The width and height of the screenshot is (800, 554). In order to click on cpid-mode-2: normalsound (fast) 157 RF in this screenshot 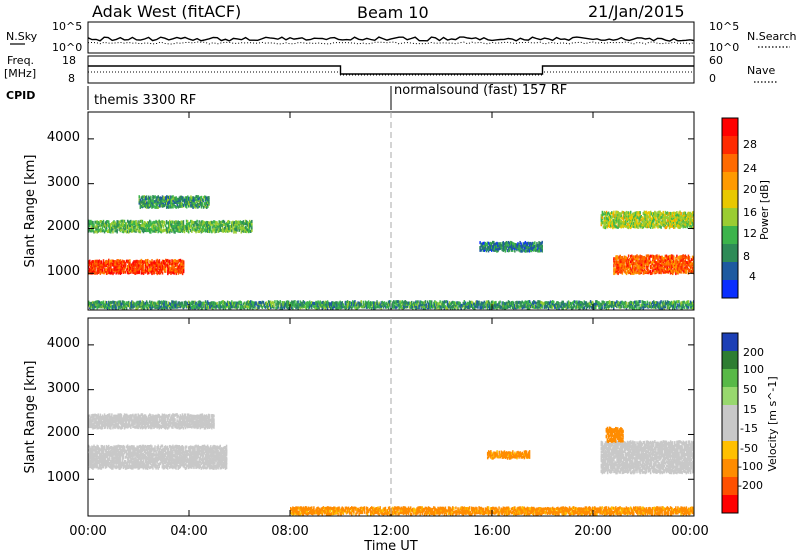, I will do `click(480, 90)`.